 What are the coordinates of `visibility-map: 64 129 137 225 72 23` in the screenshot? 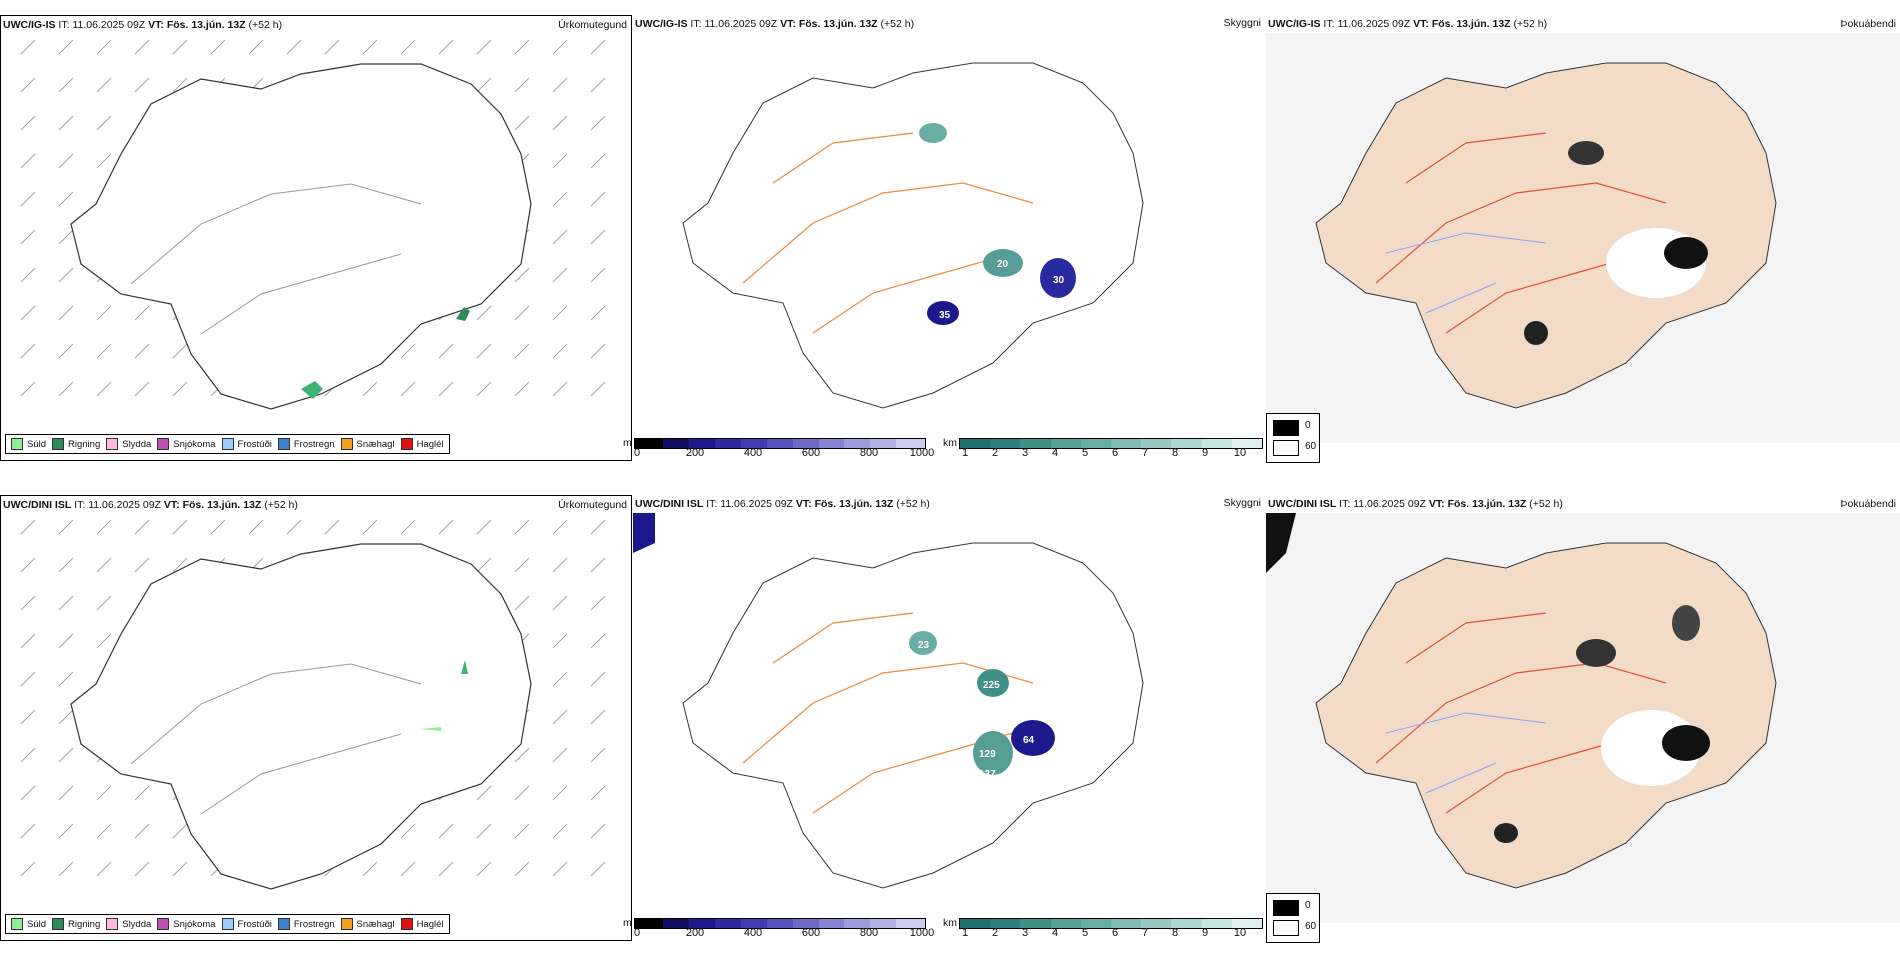 It's located at (888, 701).